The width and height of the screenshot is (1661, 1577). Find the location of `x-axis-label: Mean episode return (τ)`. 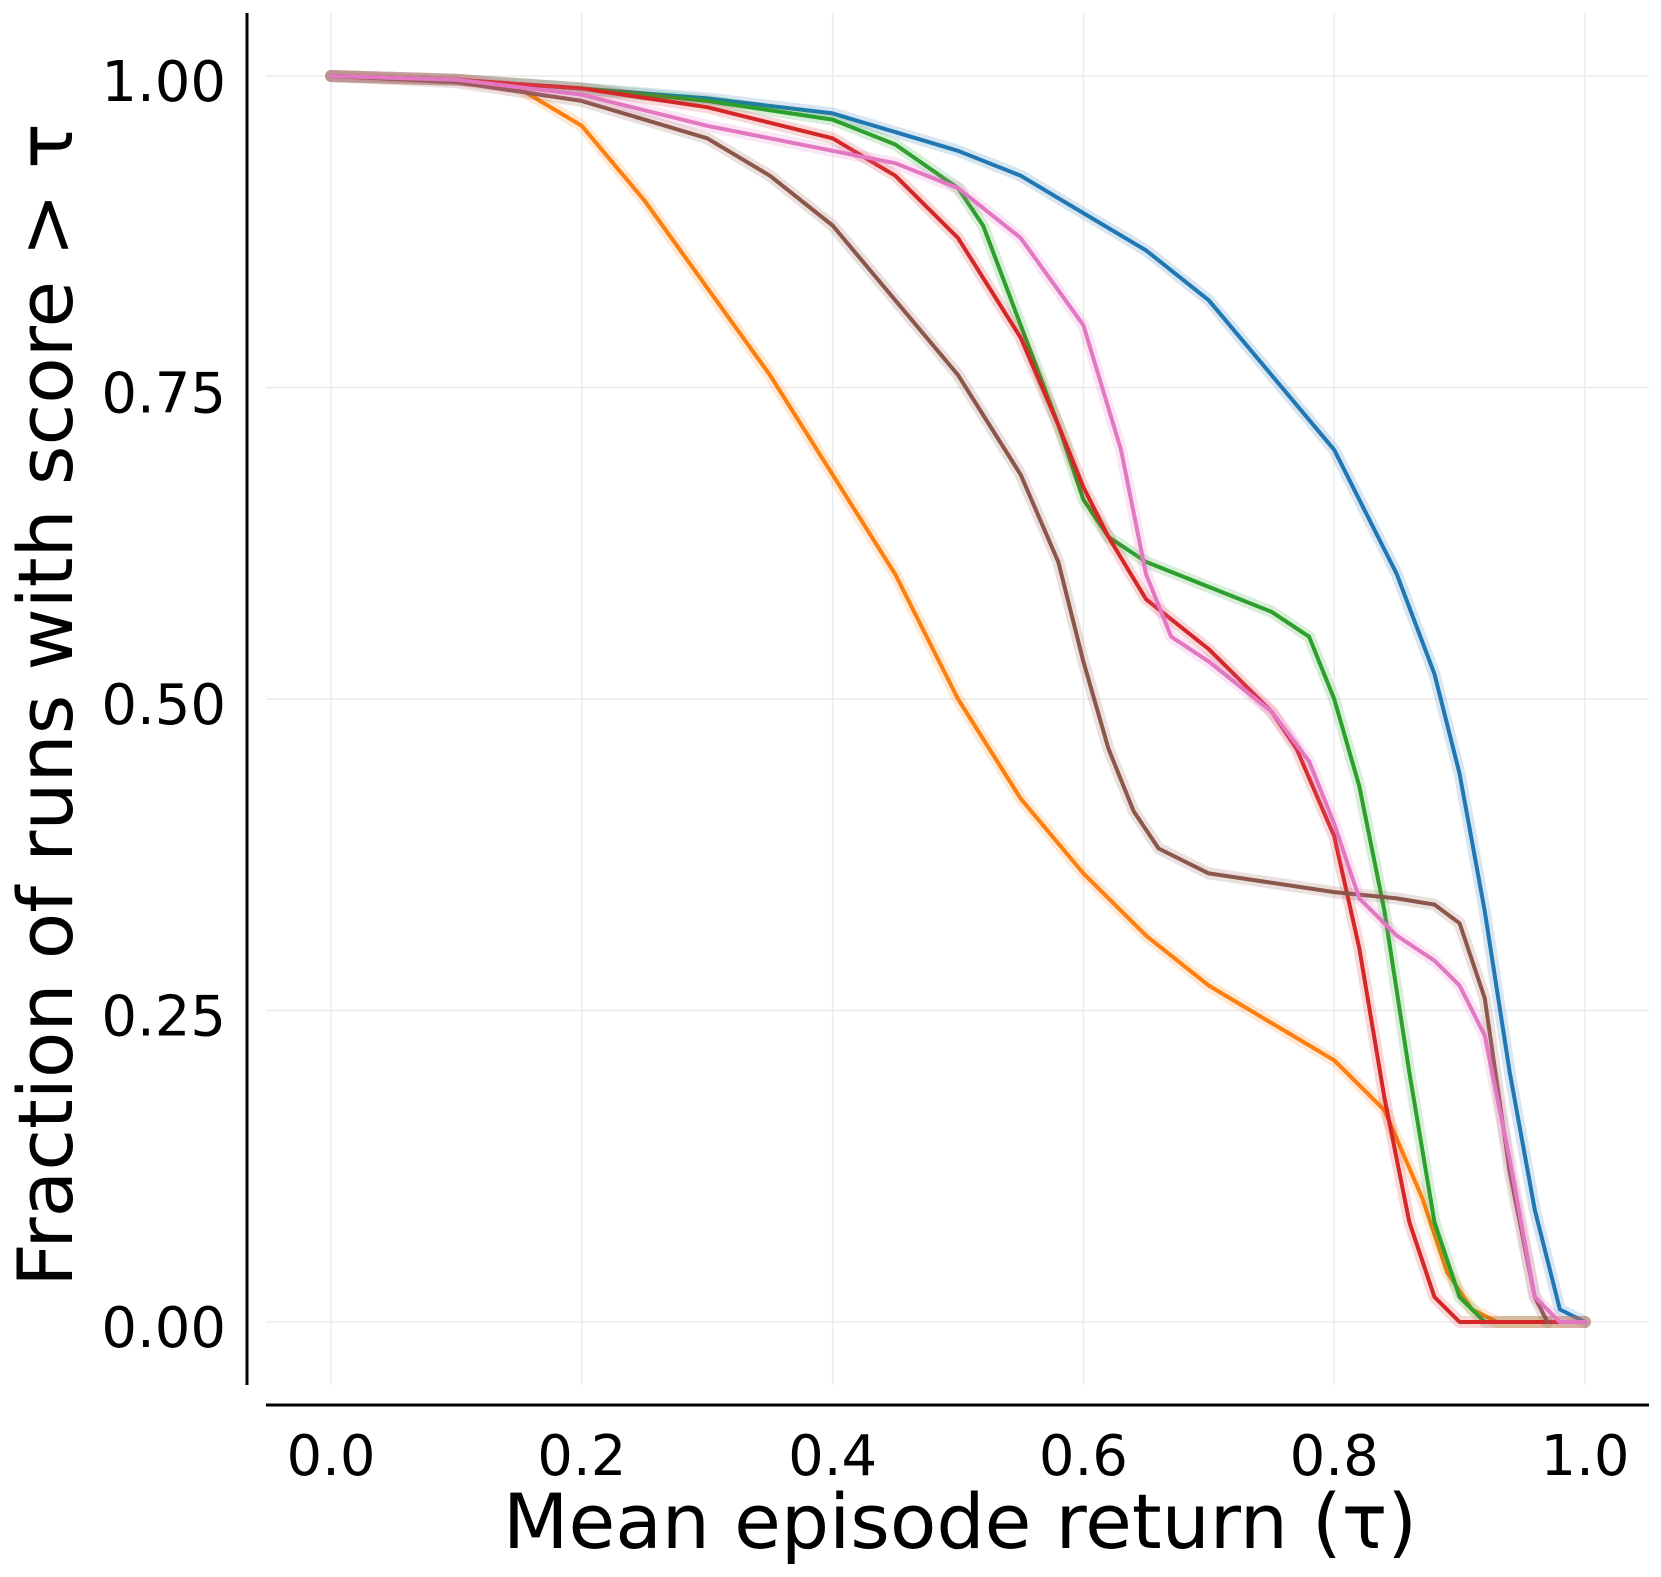

x-axis-label: Mean episode return (τ) is located at coordinates (960, 1521).